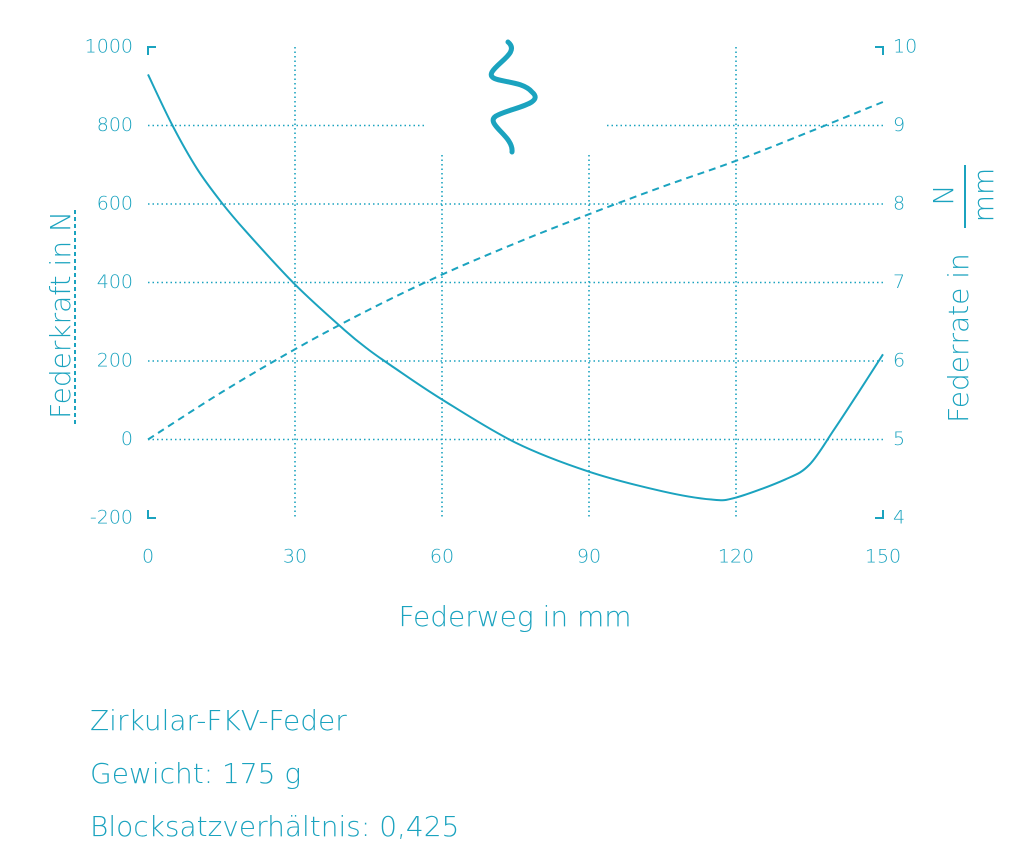 The image size is (1024, 866). What do you see at coordinates (943, 195) in the screenshot?
I see `y2-unit-numerator: N` at bounding box center [943, 195].